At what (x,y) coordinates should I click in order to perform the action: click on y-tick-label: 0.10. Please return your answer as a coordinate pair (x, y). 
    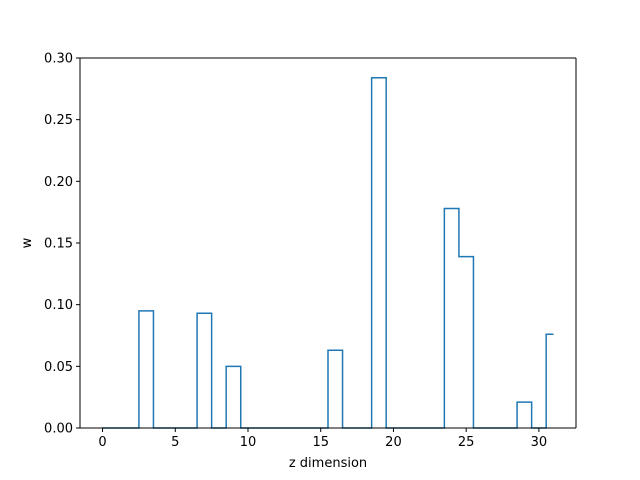
    Looking at the image, I should click on (58, 305).